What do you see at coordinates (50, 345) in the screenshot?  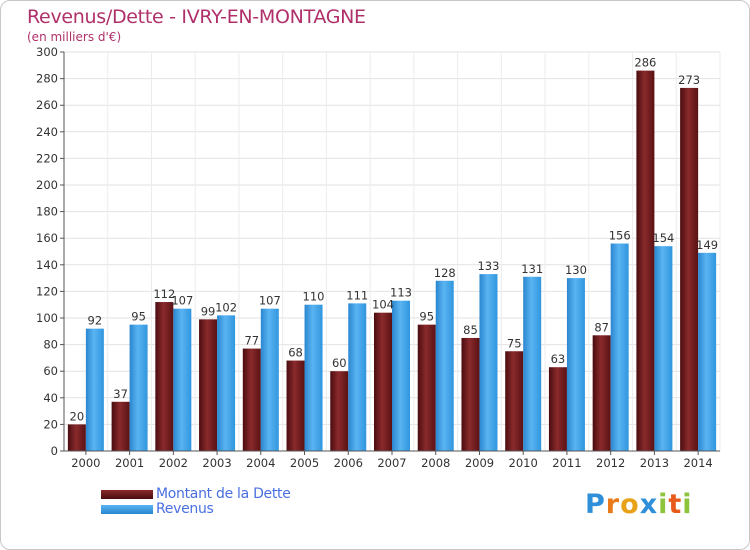 I see `y-tick-label: 80` at bounding box center [50, 345].